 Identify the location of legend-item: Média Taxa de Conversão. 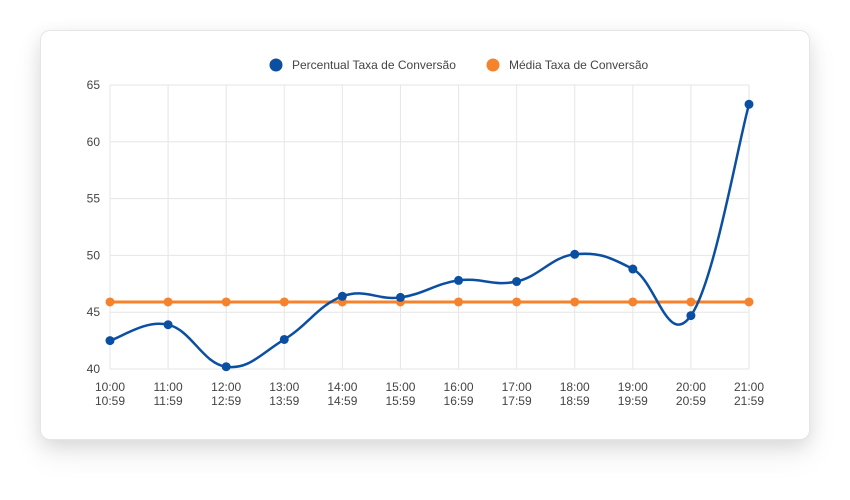
(567, 65).